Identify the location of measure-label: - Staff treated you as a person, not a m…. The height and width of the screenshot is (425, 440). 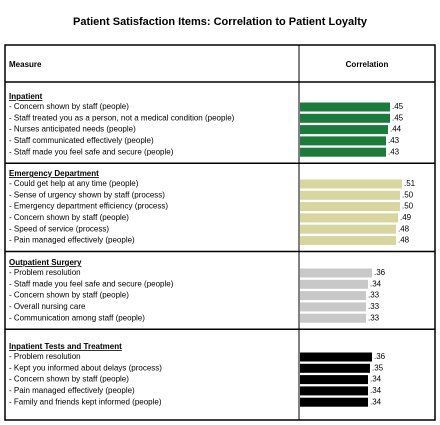
(122, 117).